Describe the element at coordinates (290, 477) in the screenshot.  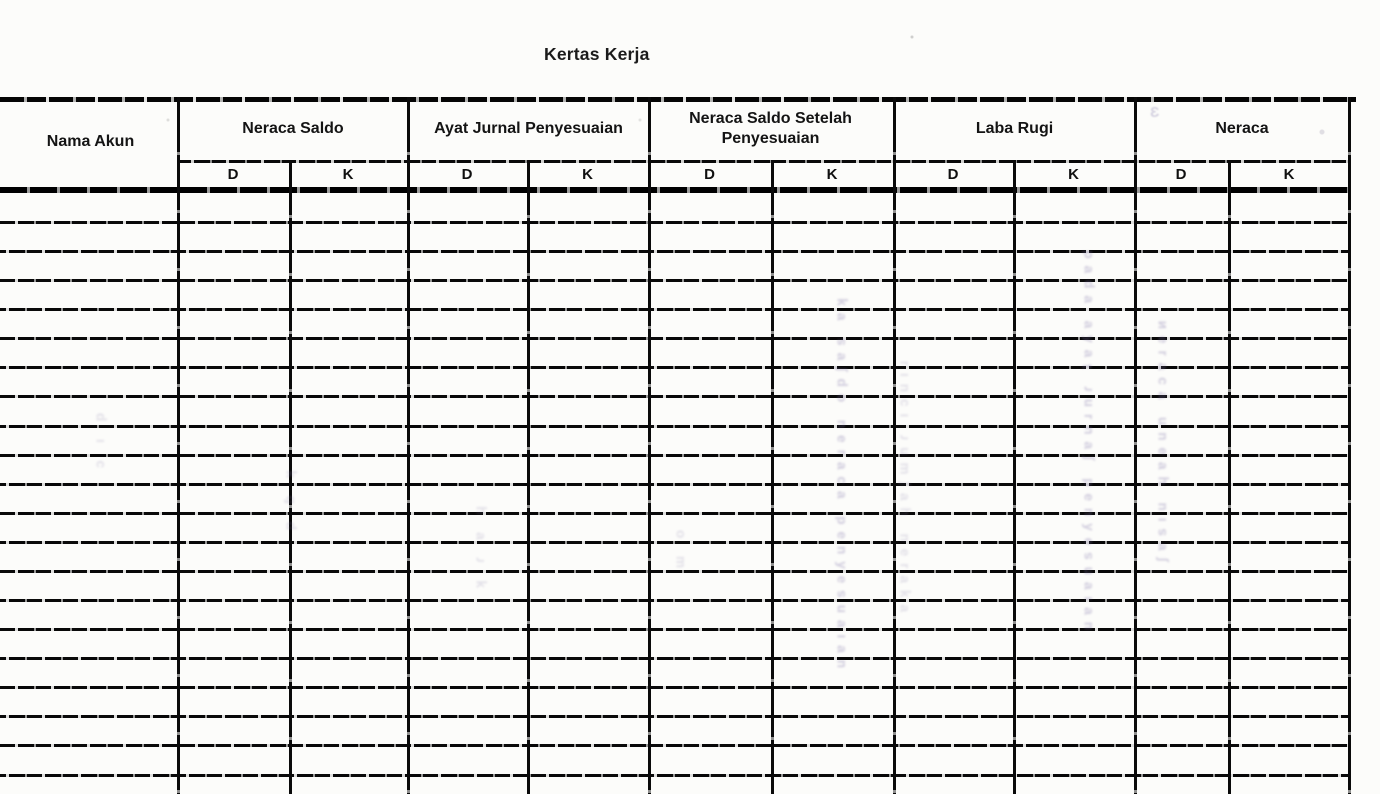
I see `dk-split-neraca-saldo` at that location.